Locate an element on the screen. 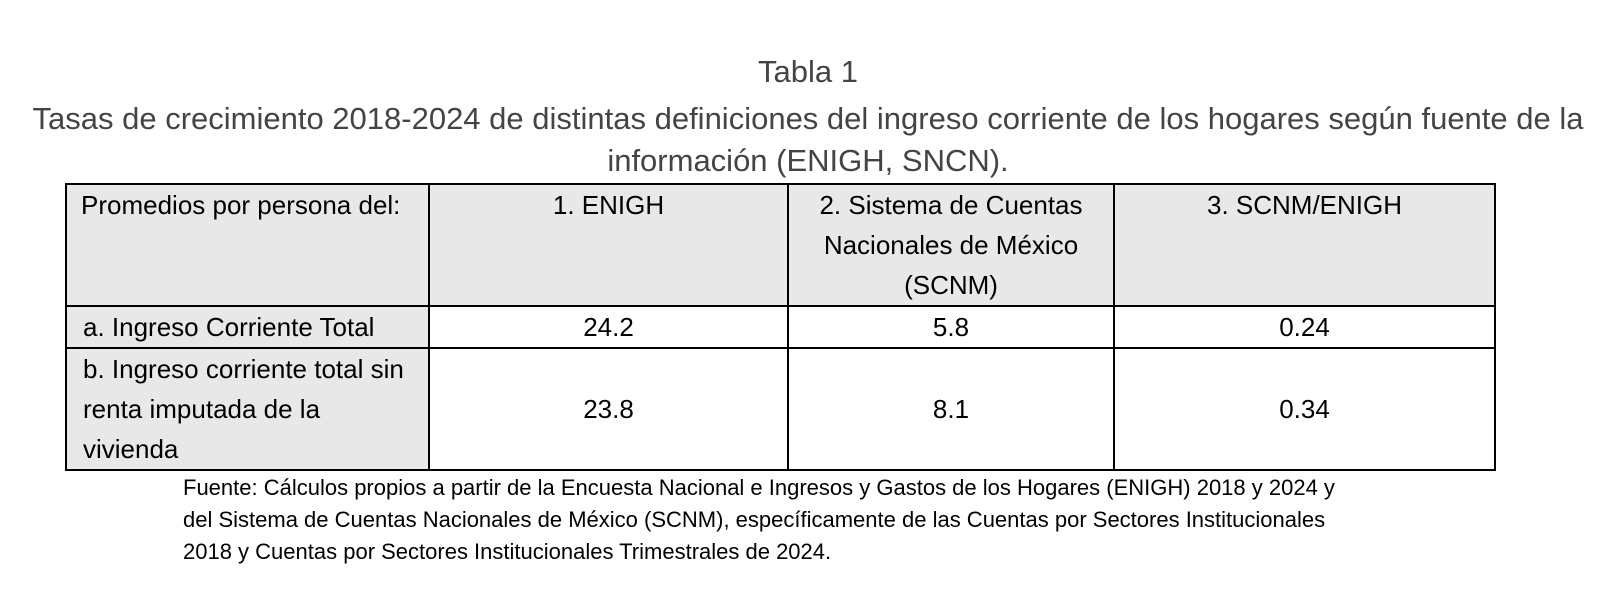 Image resolution: width=1616 pixels, height=604 pixels. table-cell: 23.8 is located at coordinates (608, 409).